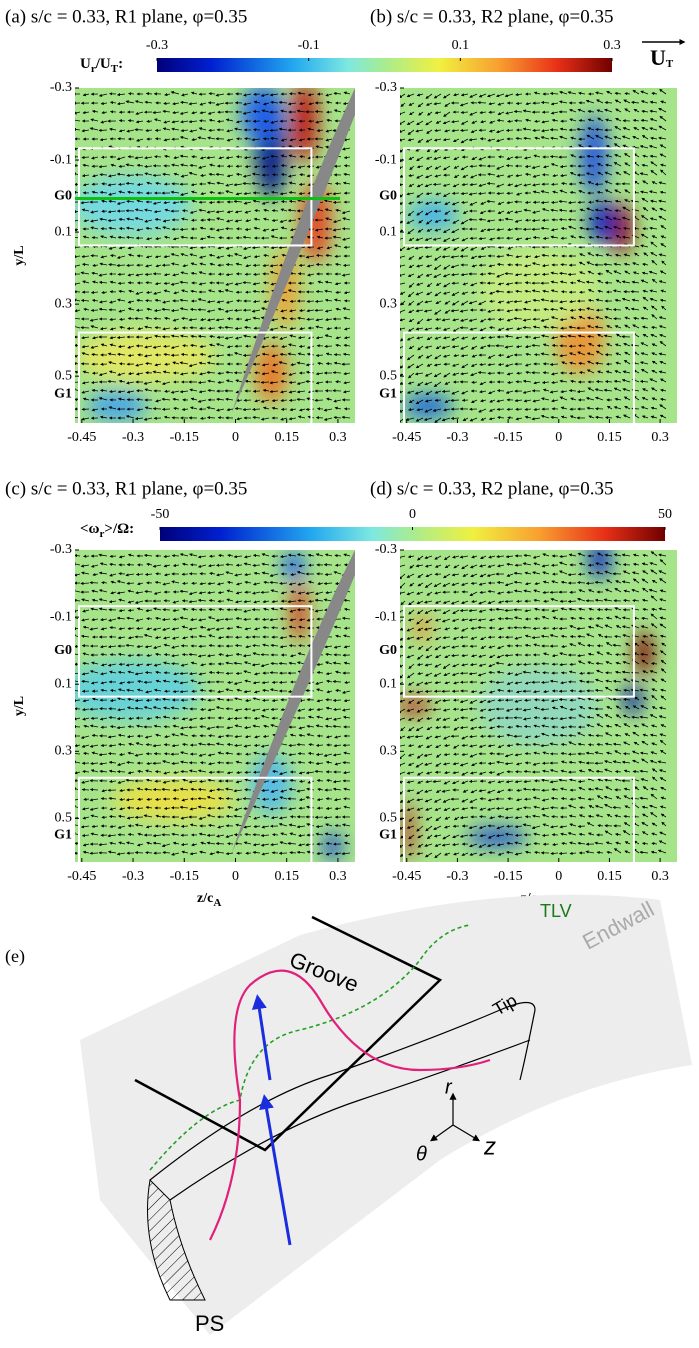  What do you see at coordinates (157, 45) in the screenshot?
I see `colorbar-tick-label: -0.3` at bounding box center [157, 45].